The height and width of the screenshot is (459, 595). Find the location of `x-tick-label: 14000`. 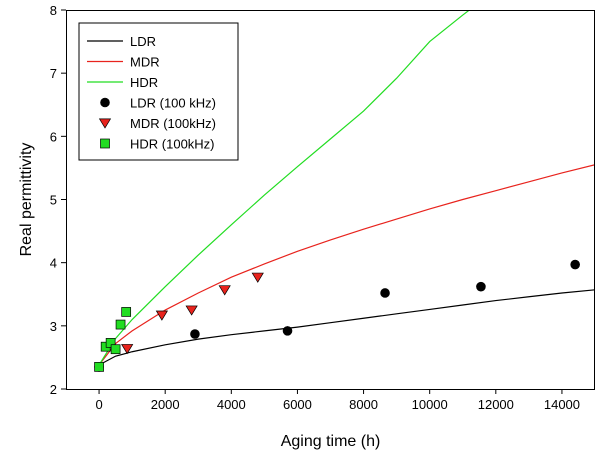

x-tick-label: 14000 is located at coordinates (562, 404).